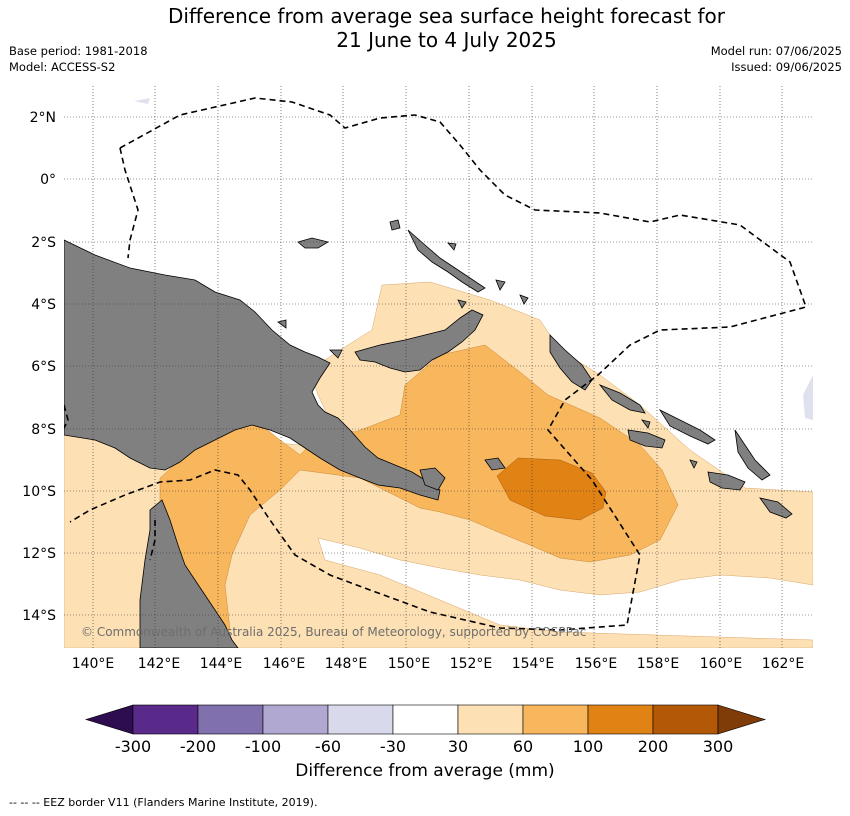 The image size is (850, 816). Describe the element at coordinates (43, 243) in the screenshot. I see `lat-label: 2°S` at that location.